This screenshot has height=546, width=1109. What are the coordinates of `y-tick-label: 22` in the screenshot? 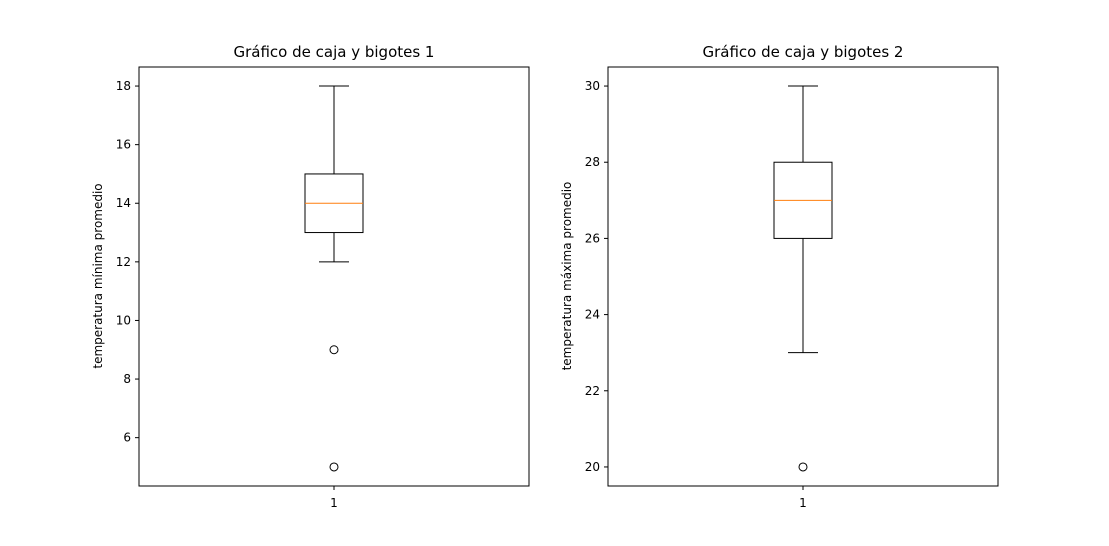 It's located at (592, 391).